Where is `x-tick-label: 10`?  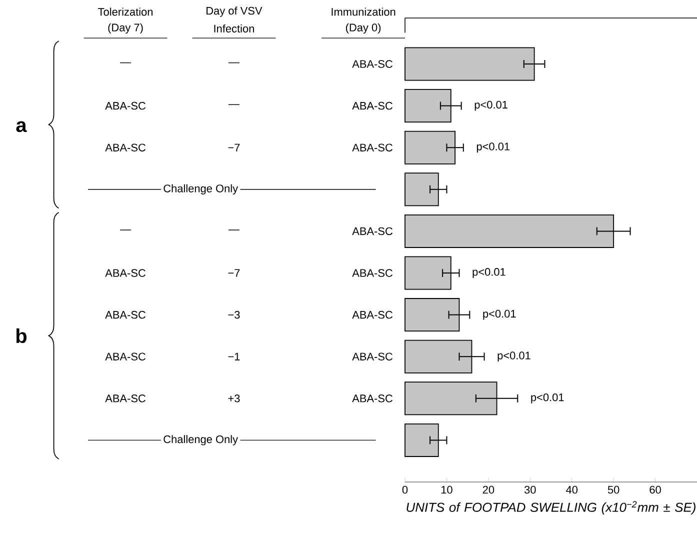 x-tick-label: 10 is located at coordinates (446, 490).